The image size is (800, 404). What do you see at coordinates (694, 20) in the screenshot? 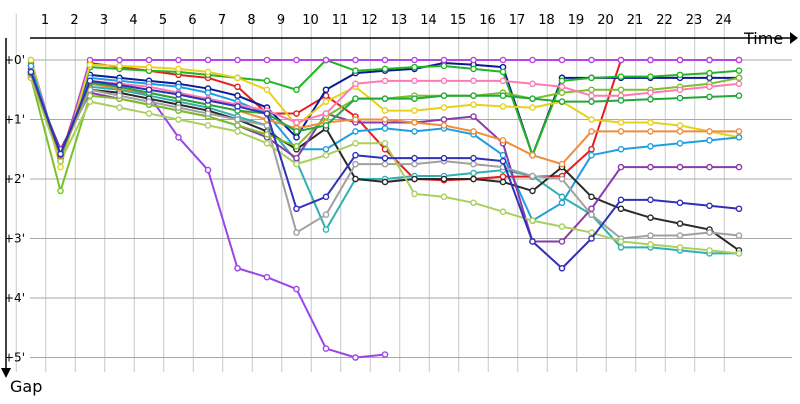
I see `x-tick-label: 23` at bounding box center [694, 20].